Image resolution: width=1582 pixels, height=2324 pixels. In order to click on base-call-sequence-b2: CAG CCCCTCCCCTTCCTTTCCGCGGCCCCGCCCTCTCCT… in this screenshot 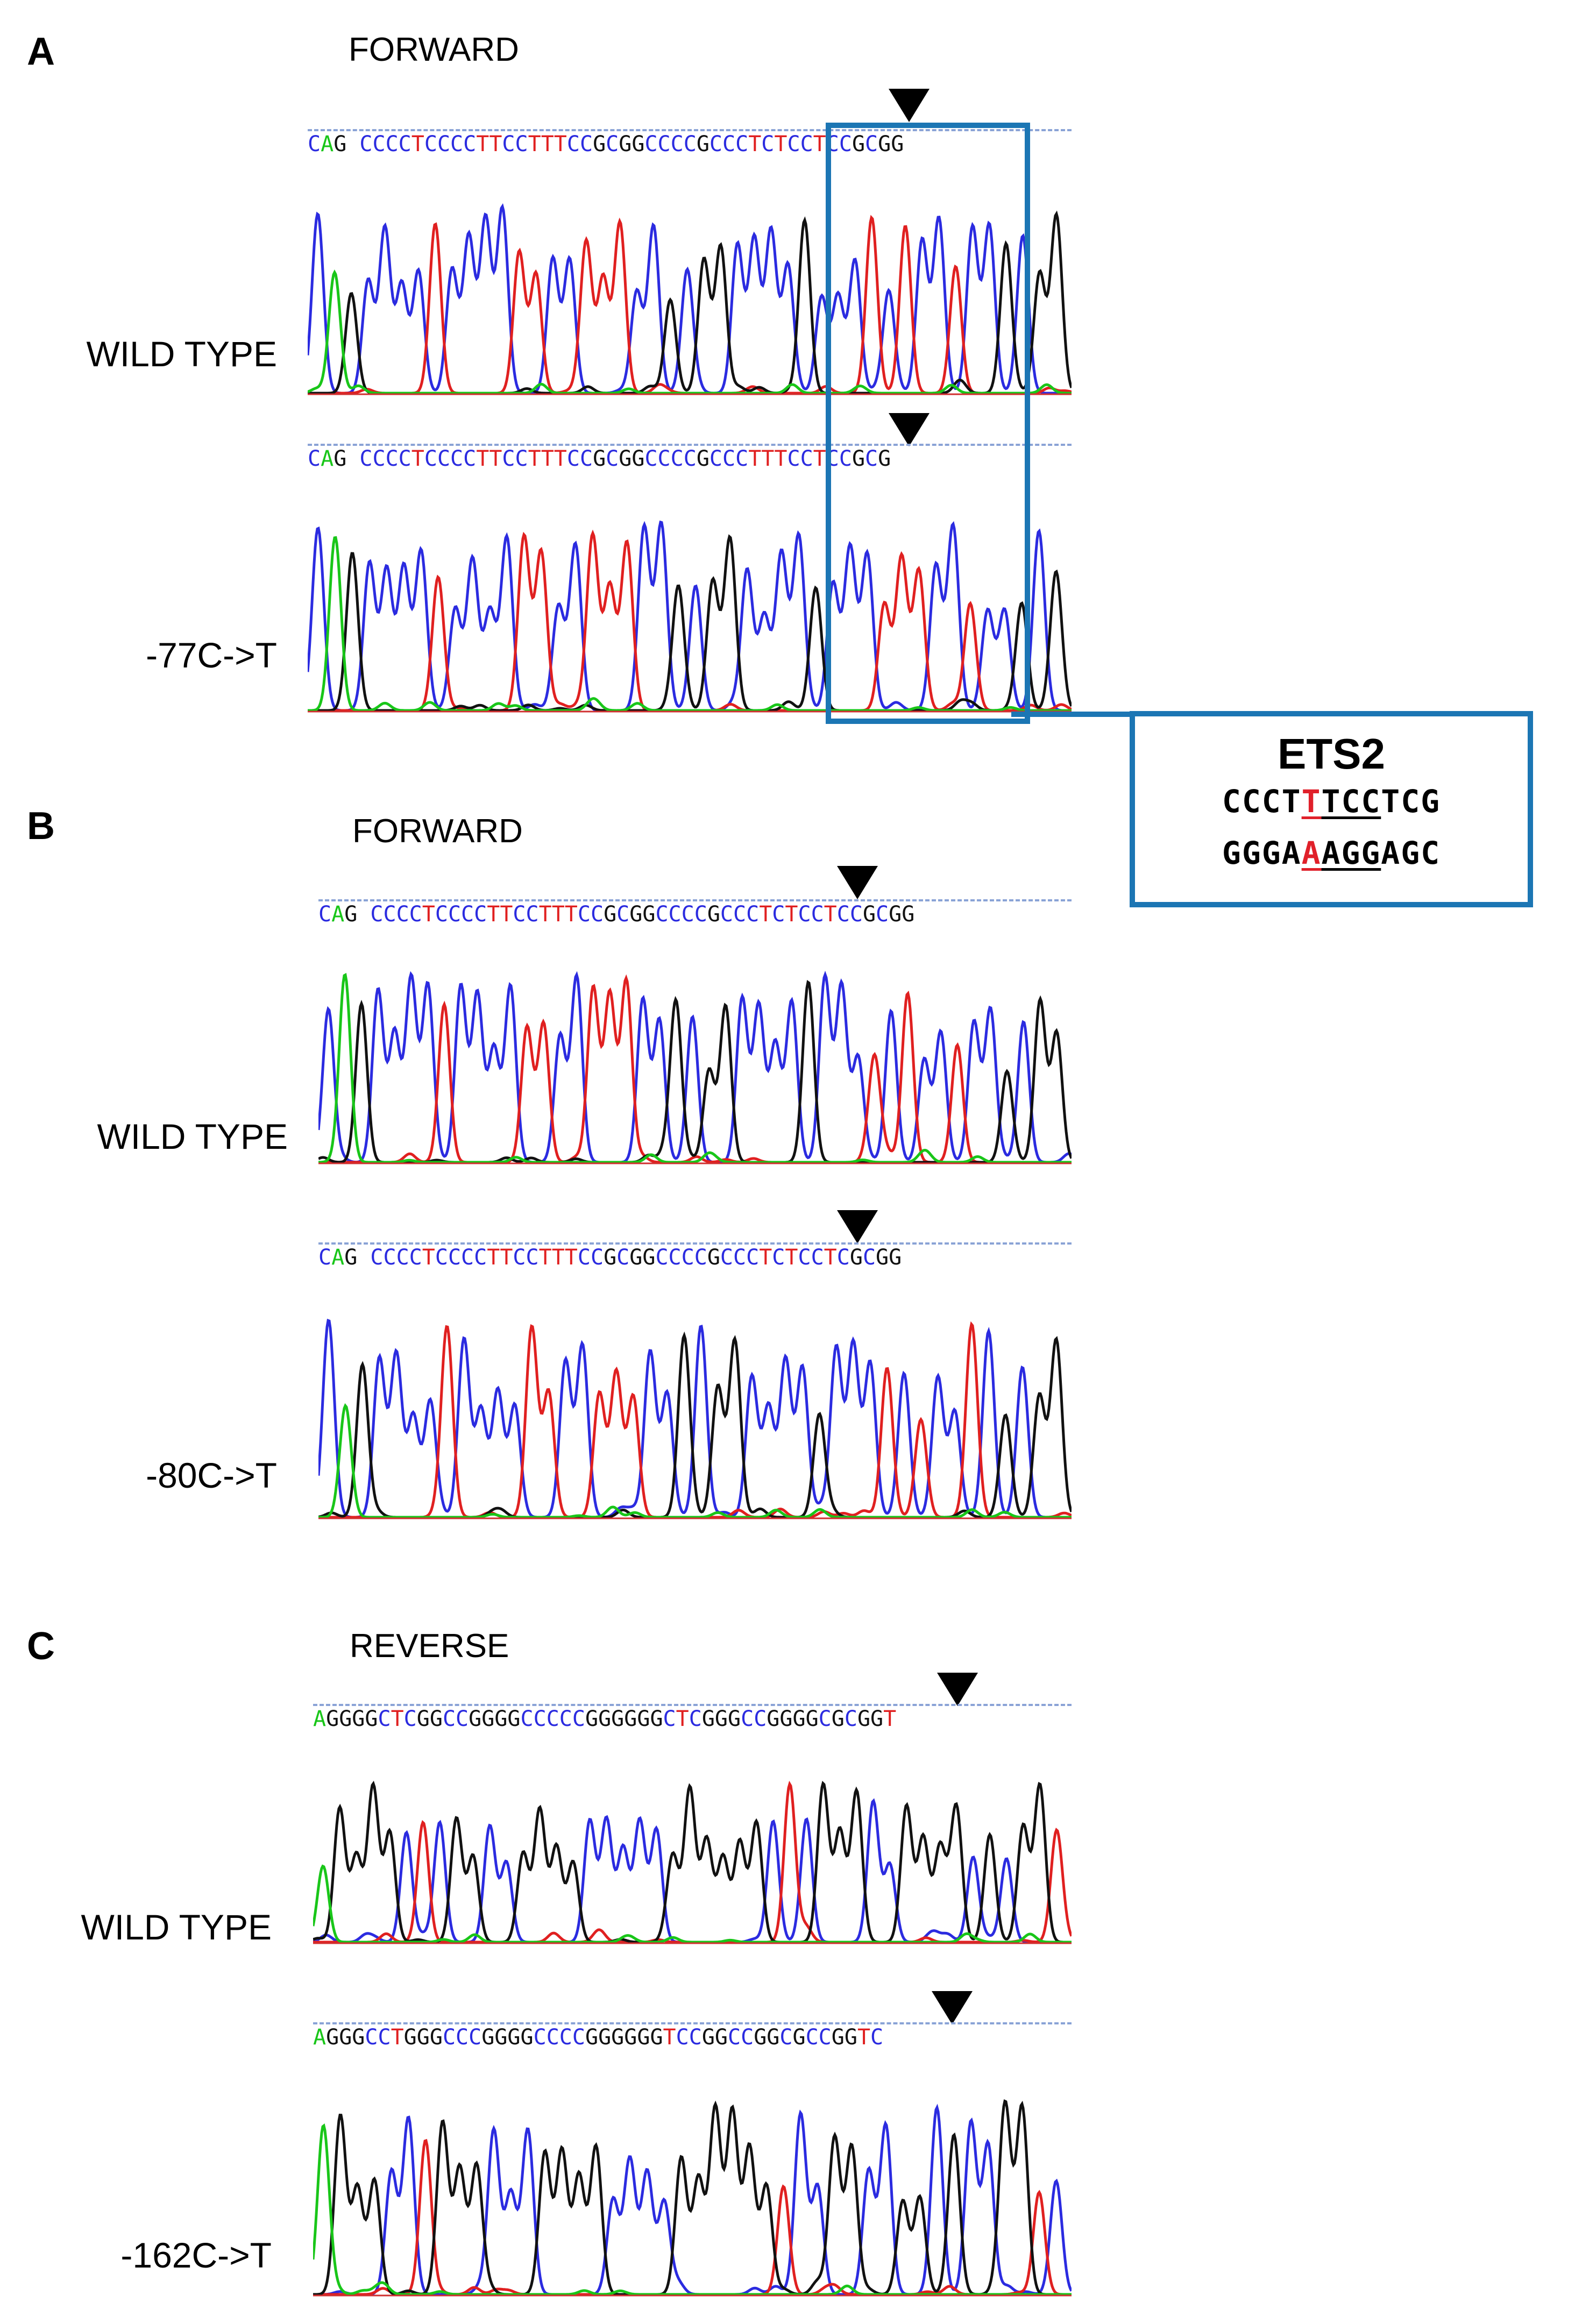, I will do `click(610, 1257)`.